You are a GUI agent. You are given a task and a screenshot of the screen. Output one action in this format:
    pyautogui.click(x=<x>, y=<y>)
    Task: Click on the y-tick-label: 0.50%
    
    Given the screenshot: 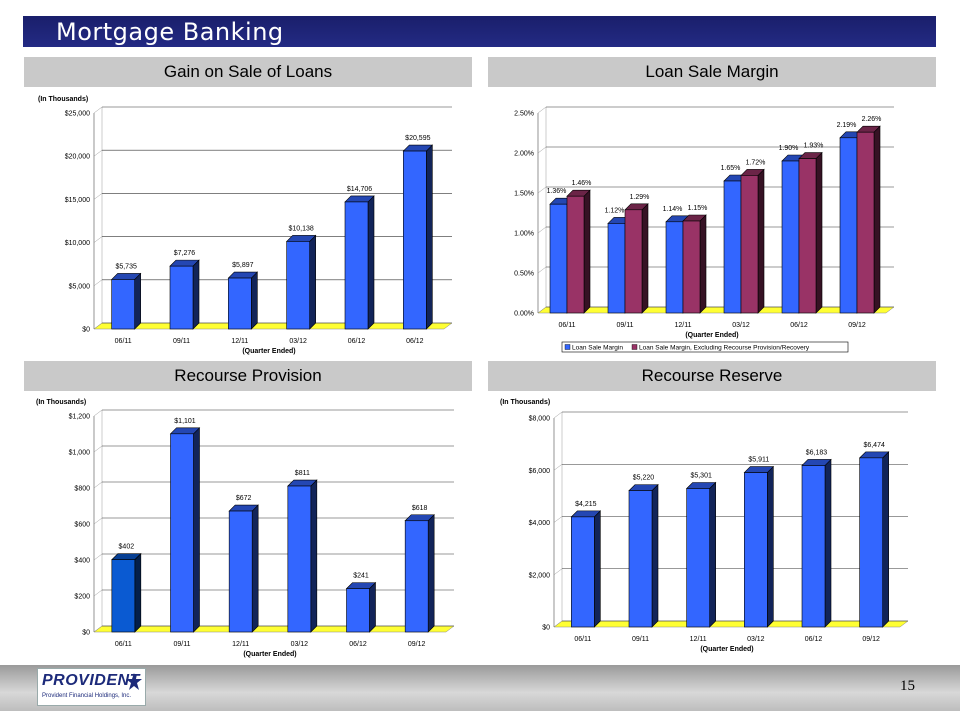 What is the action you would take?
    pyautogui.click(x=524, y=274)
    